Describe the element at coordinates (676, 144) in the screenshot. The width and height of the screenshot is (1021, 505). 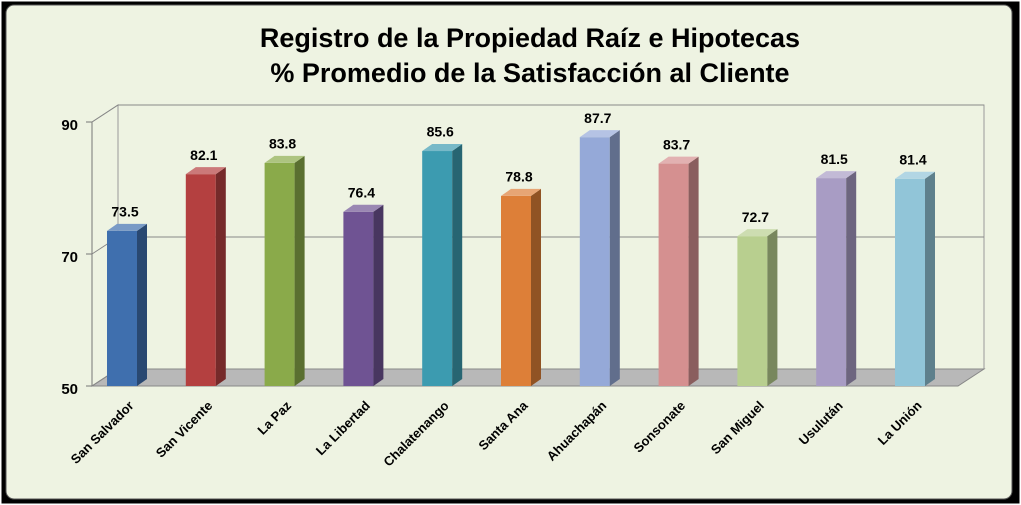
I see `data-label: 83.7` at that location.